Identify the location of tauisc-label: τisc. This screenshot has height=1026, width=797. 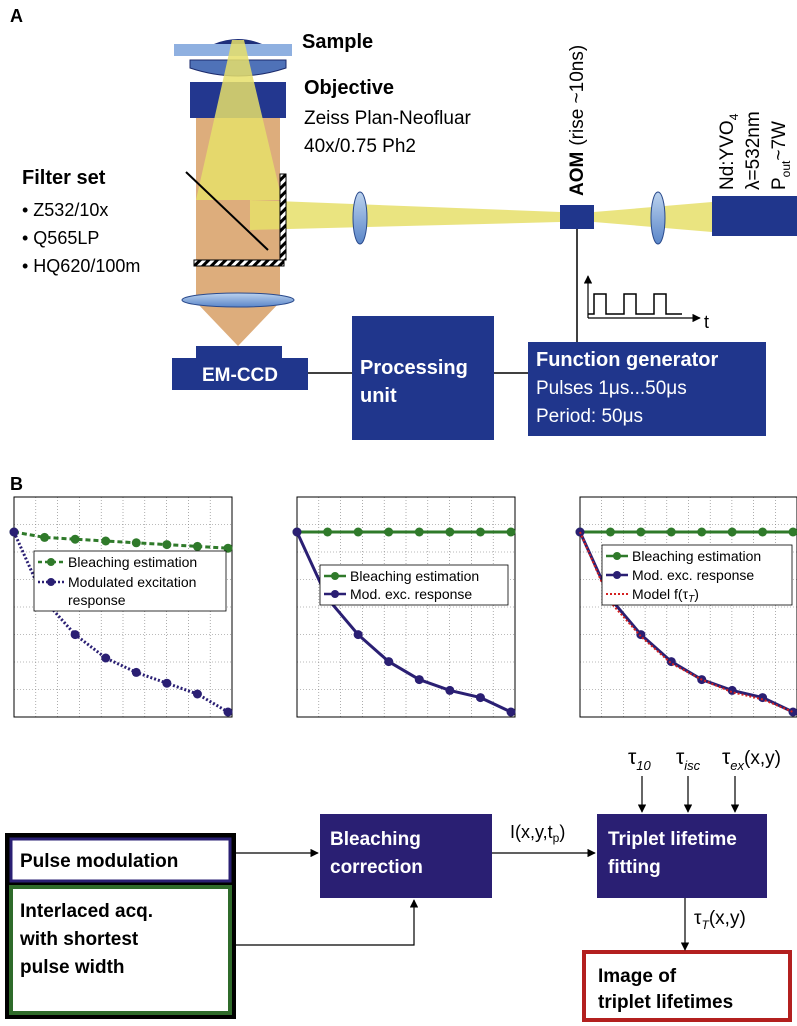
(688, 759).